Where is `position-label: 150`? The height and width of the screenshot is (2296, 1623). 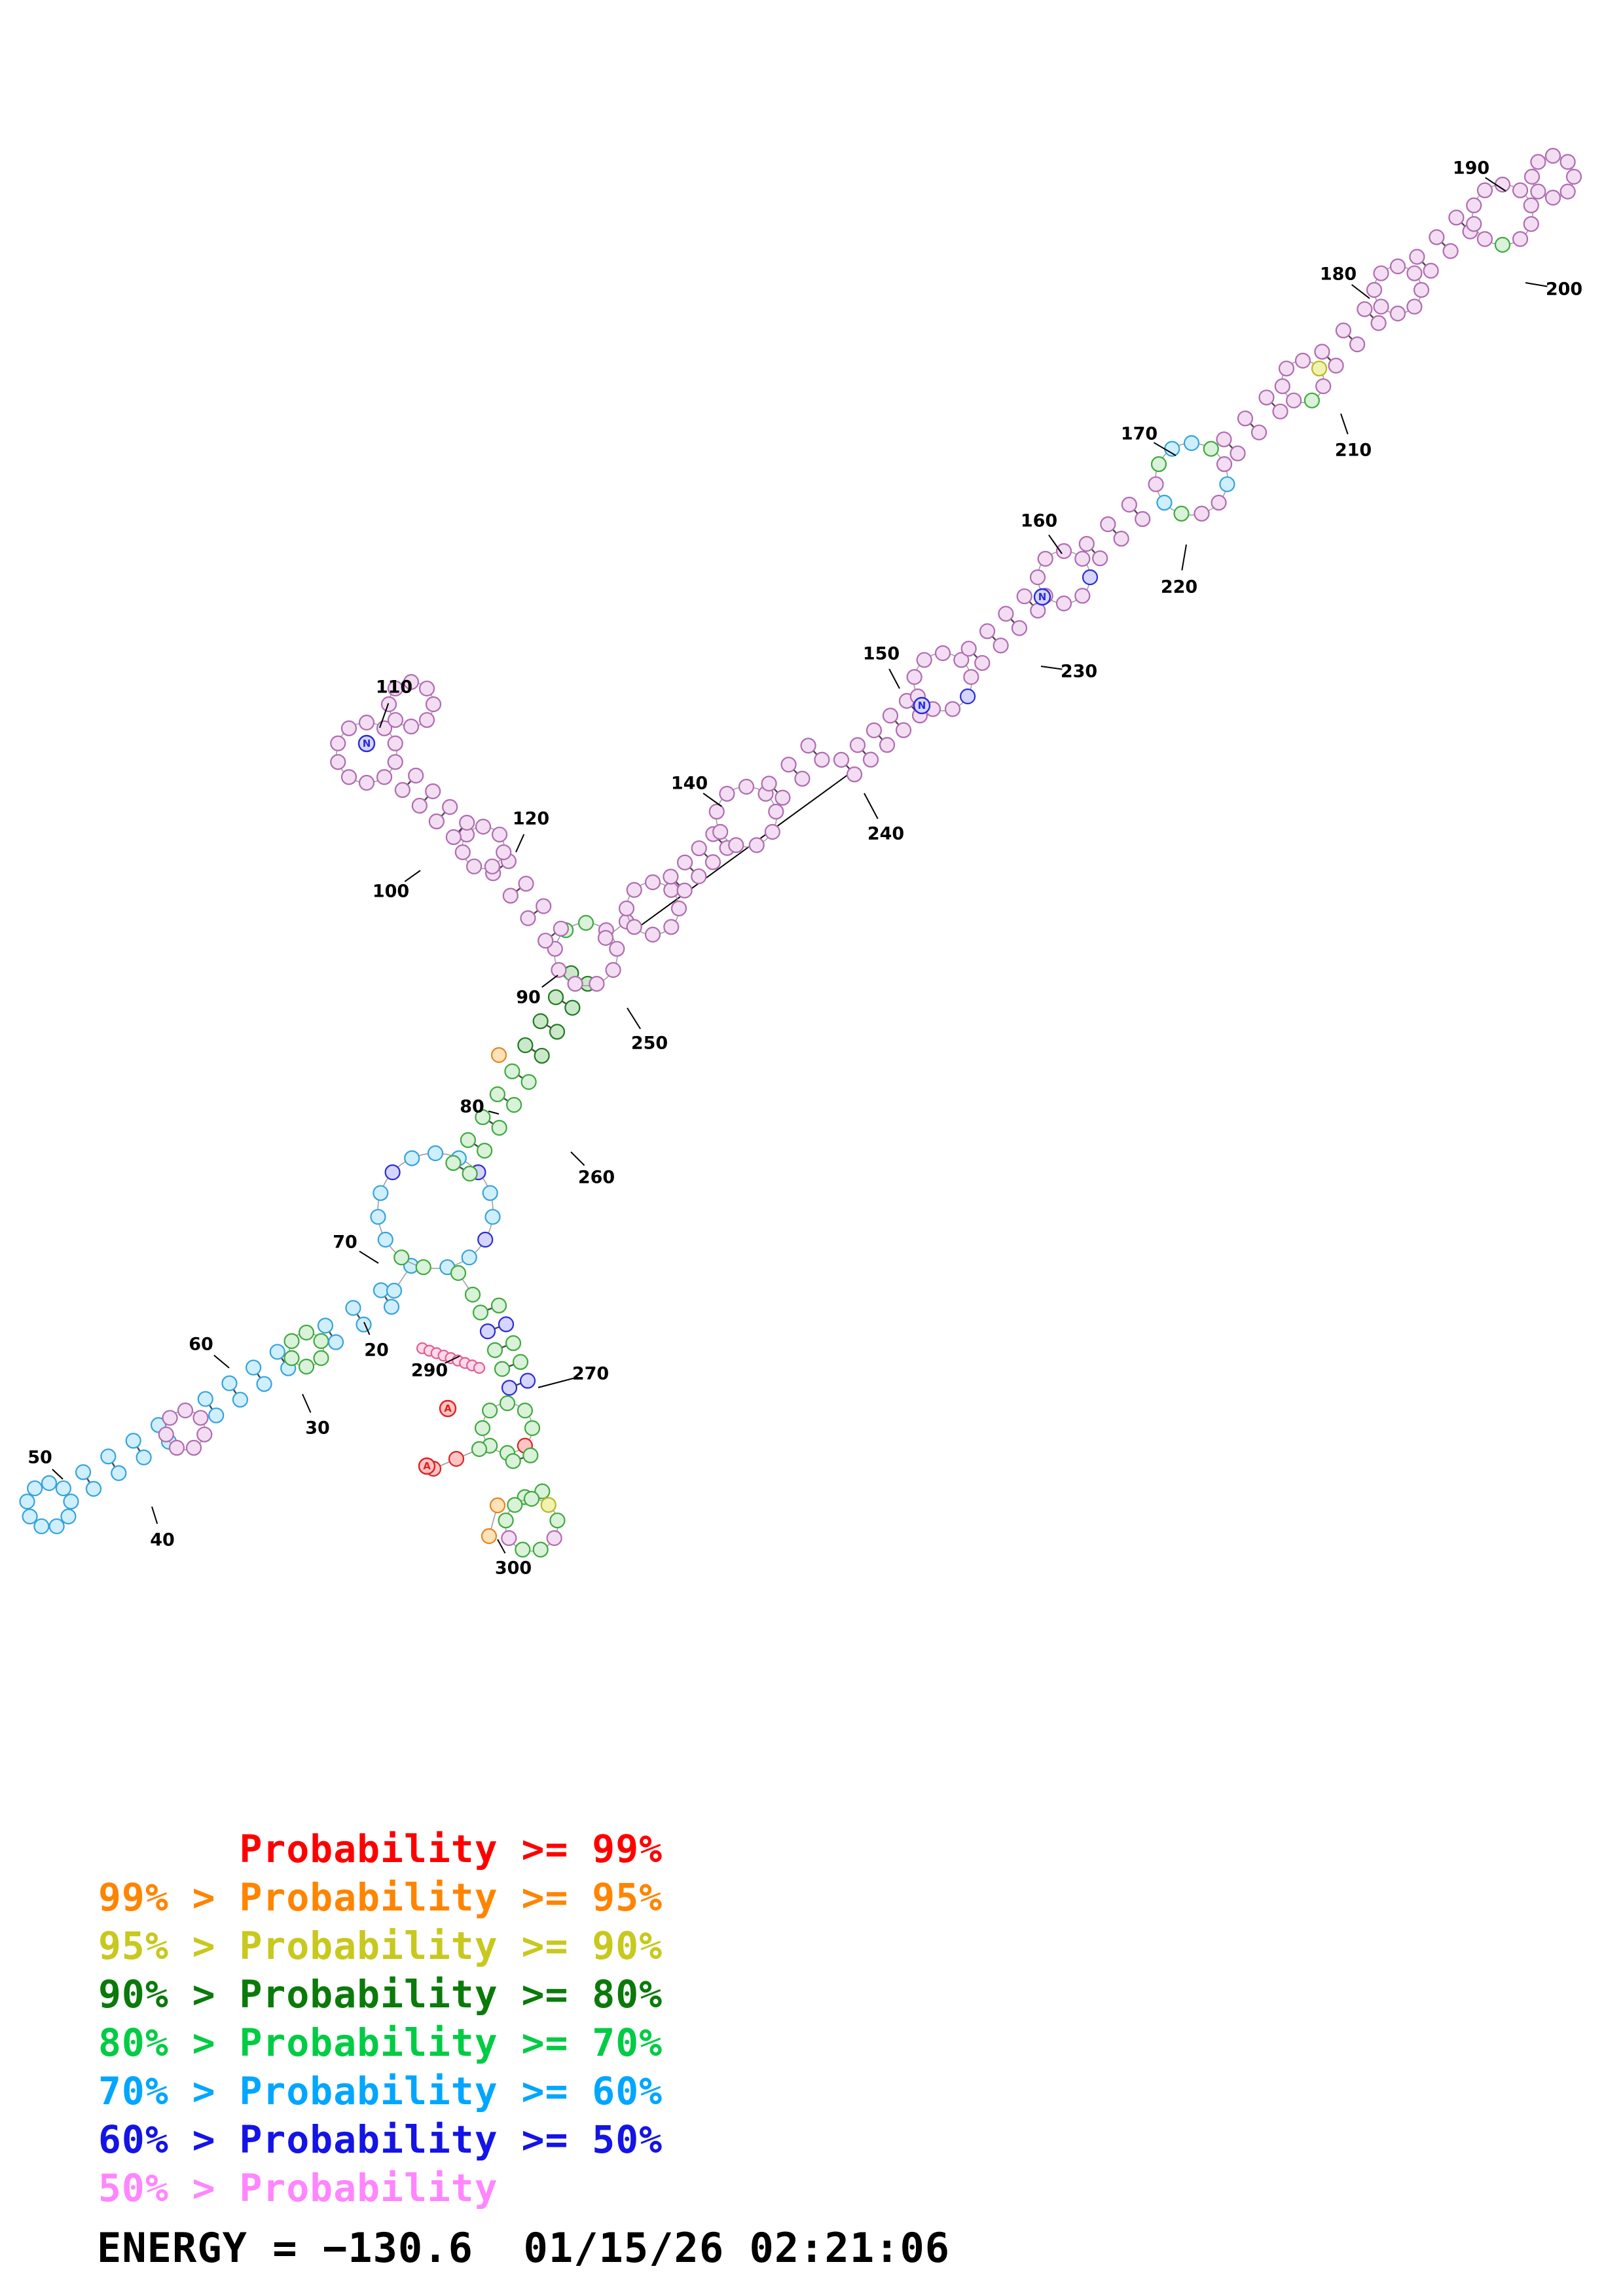 position-label: 150 is located at coordinates (881, 654).